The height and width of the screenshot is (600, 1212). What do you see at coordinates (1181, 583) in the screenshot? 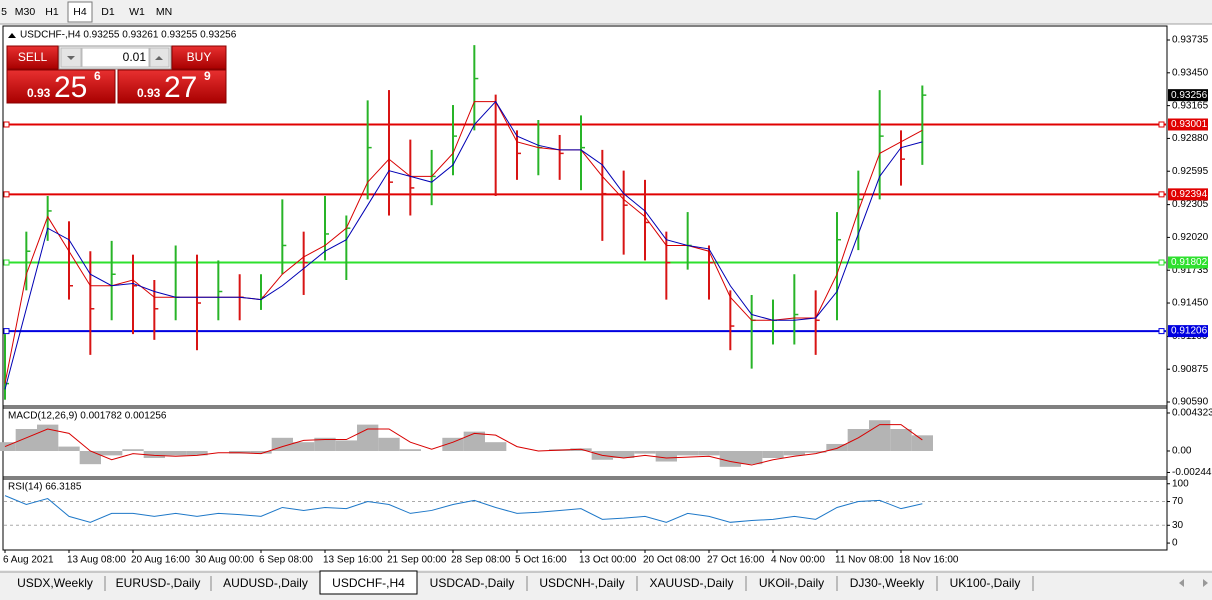
I see `scroll-left` at bounding box center [1181, 583].